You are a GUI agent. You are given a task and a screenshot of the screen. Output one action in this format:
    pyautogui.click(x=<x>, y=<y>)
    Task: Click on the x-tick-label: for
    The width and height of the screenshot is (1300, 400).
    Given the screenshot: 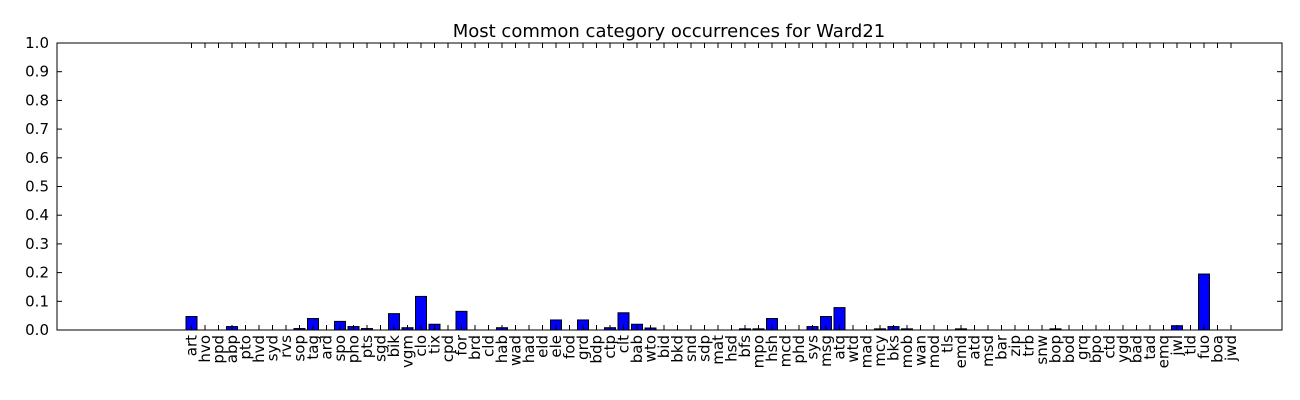 What is the action you would take?
    pyautogui.click(x=462, y=344)
    